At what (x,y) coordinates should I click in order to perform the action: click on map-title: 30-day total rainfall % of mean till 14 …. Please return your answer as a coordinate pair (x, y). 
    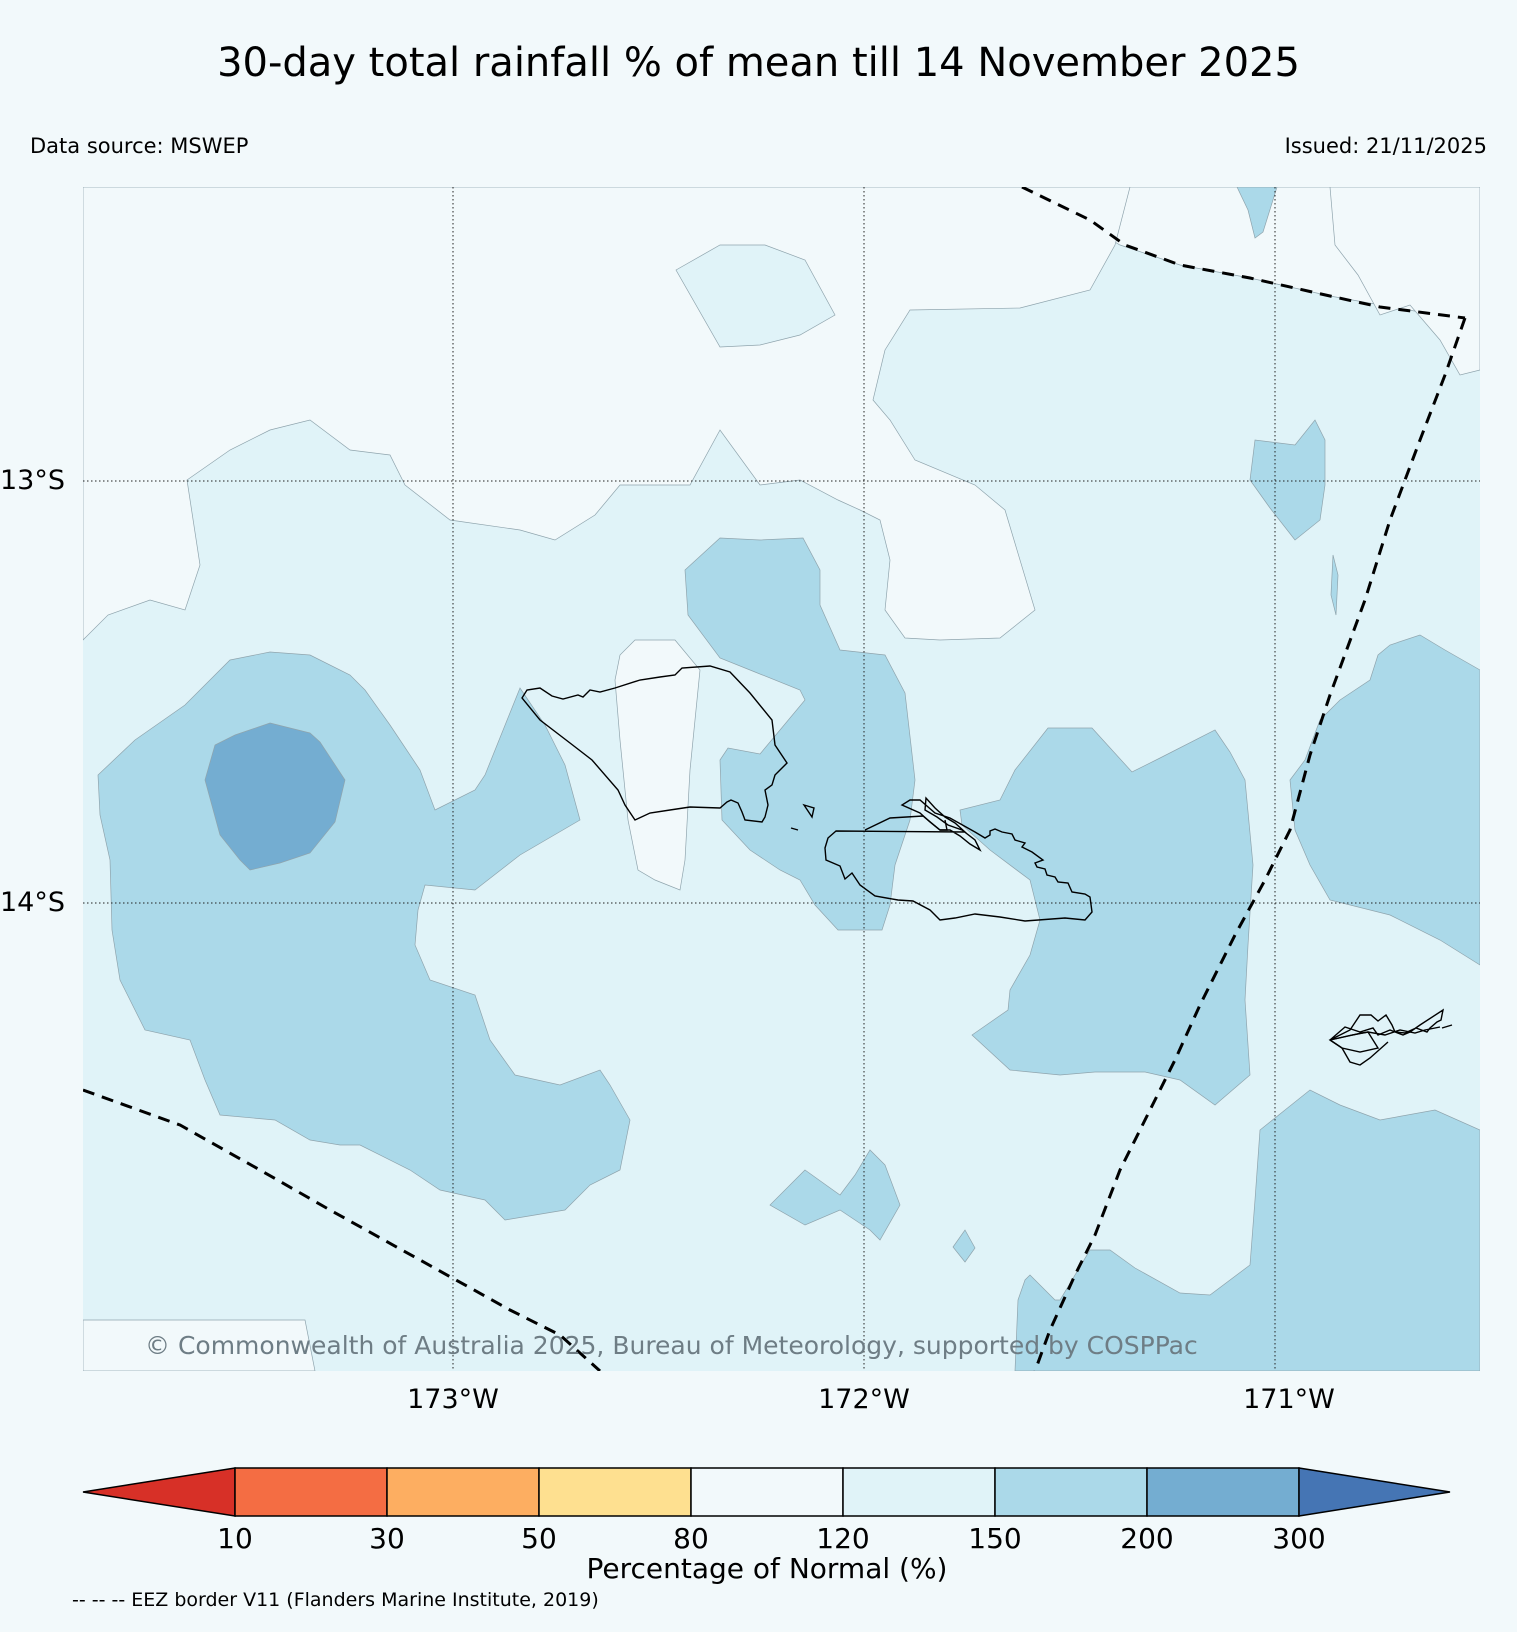
    Looking at the image, I should click on (758, 63).